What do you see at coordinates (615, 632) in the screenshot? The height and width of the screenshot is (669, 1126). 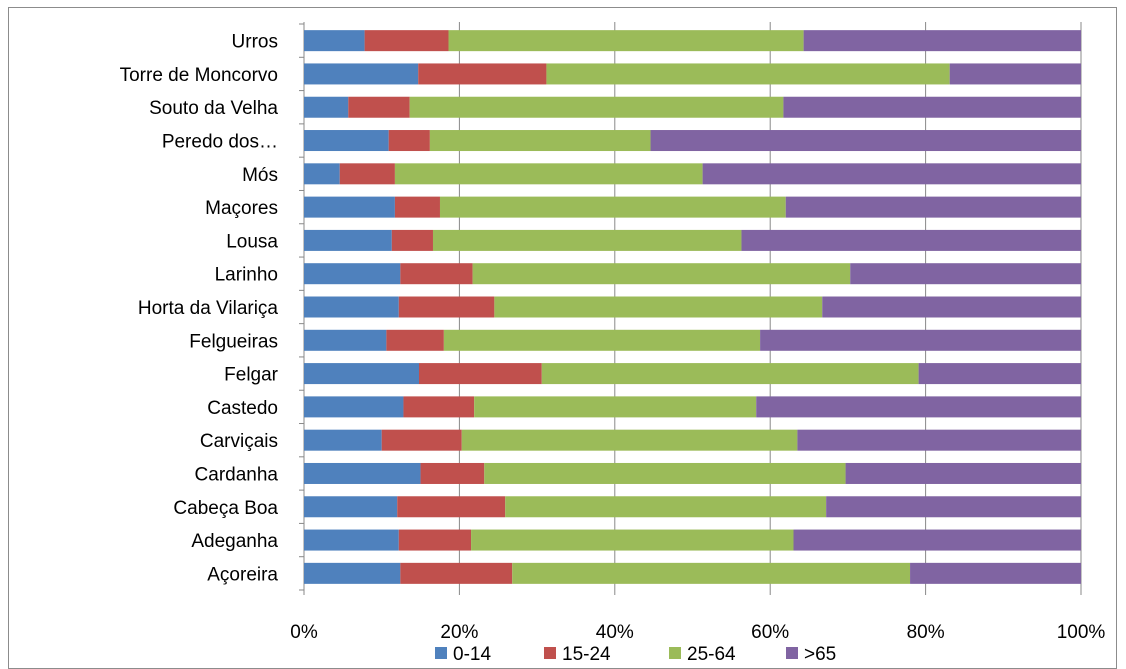 I see `x-tick-40: 40%` at bounding box center [615, 632].